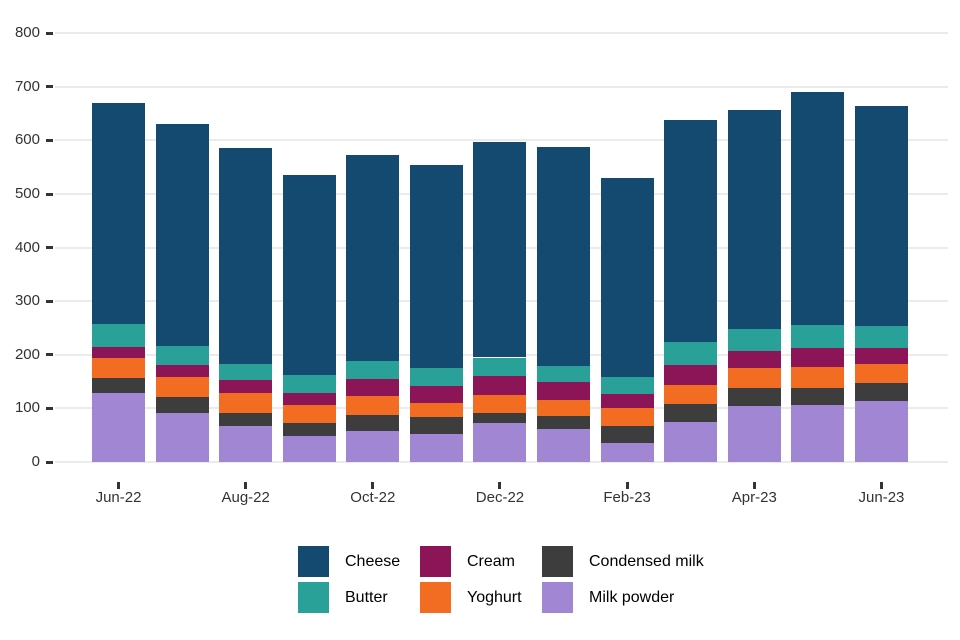 Image resolution: width=960 pixels, height=640 pixels. Describe the element at coordinates (27, 354) in the screenshot. I see `y-axis-label: 200` at that location.